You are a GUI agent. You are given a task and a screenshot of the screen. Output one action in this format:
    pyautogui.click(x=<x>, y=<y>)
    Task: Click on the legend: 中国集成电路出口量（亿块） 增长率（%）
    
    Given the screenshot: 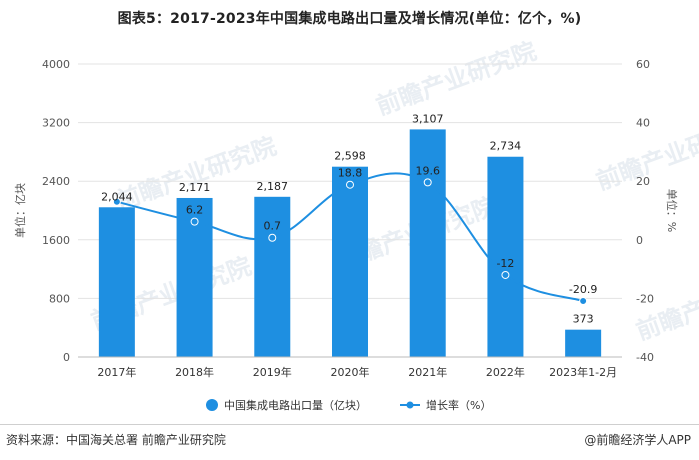 What is the action you would take?
    pyautogui.click(x=348, y=405)
    